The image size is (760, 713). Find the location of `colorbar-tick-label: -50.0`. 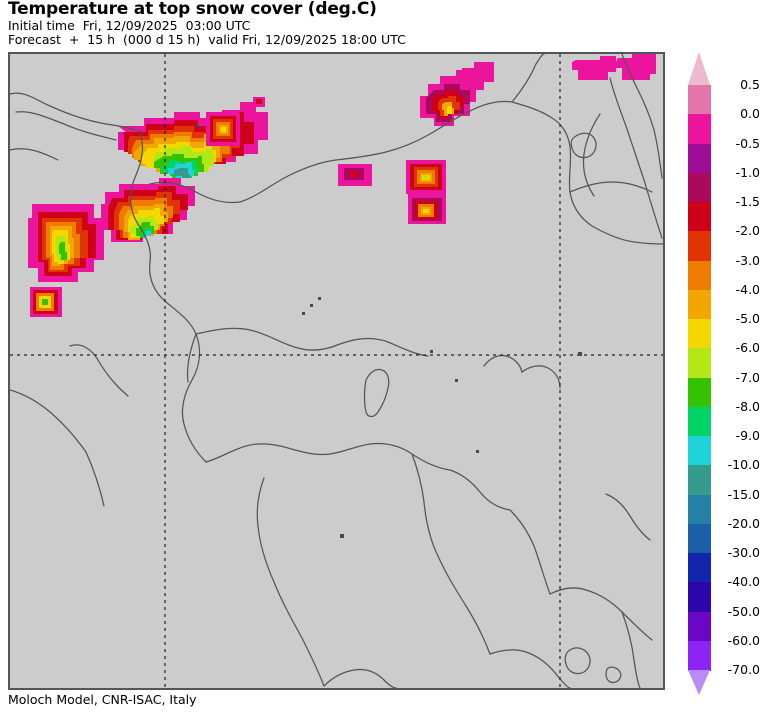

colorbar-tick-label: -50.0 is located at coordinates (743, 611).